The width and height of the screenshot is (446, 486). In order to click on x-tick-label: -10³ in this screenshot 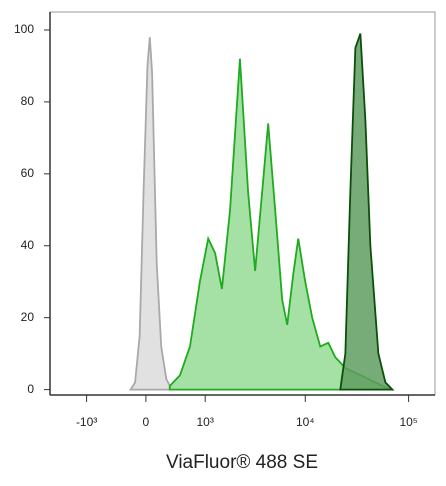, I will do `click(86, 422)`.